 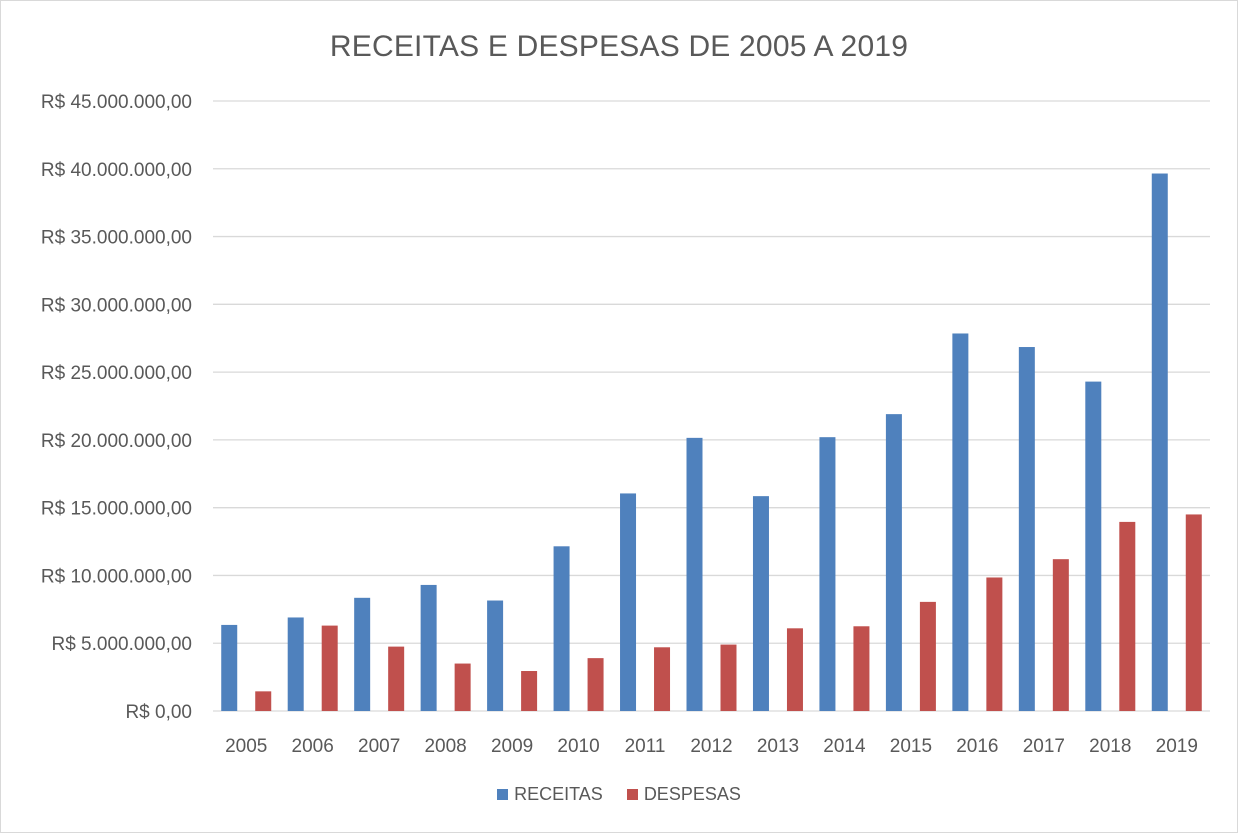 What do you see at coordinates (558, 794) in the screenshot?
I see `legend-label-receitas: RECEITAS` at bounding box center [558, 794].